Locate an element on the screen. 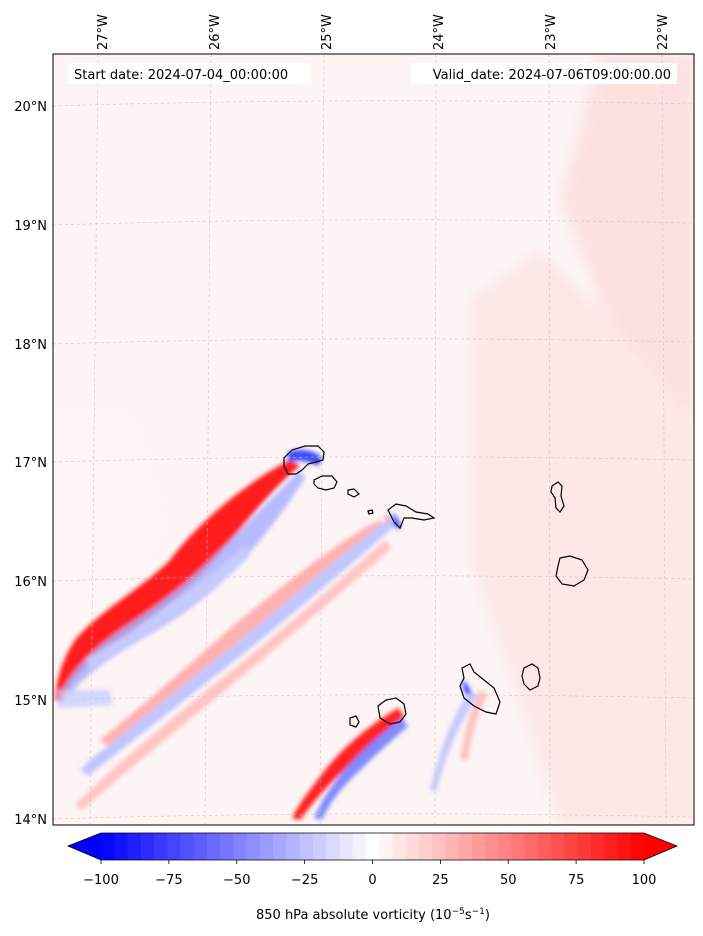 This screenshot has width=703, height=936. colorbar-cells is located at coordinates (373, 846).